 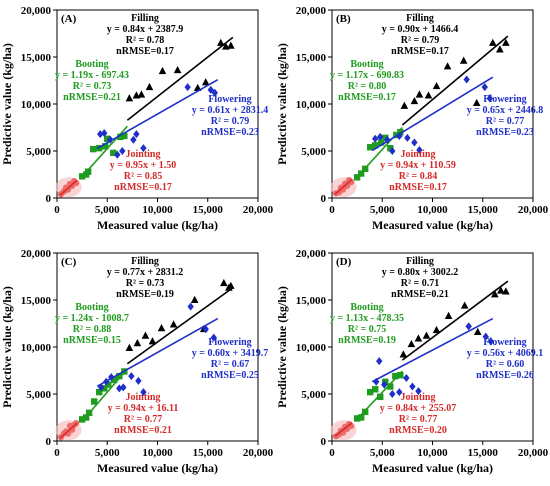 What do you see at coordinates (92, 75) in the screenshot?
I see `booting-equation: y = 1.19x - 697.43` at bounding box center [92, 75].